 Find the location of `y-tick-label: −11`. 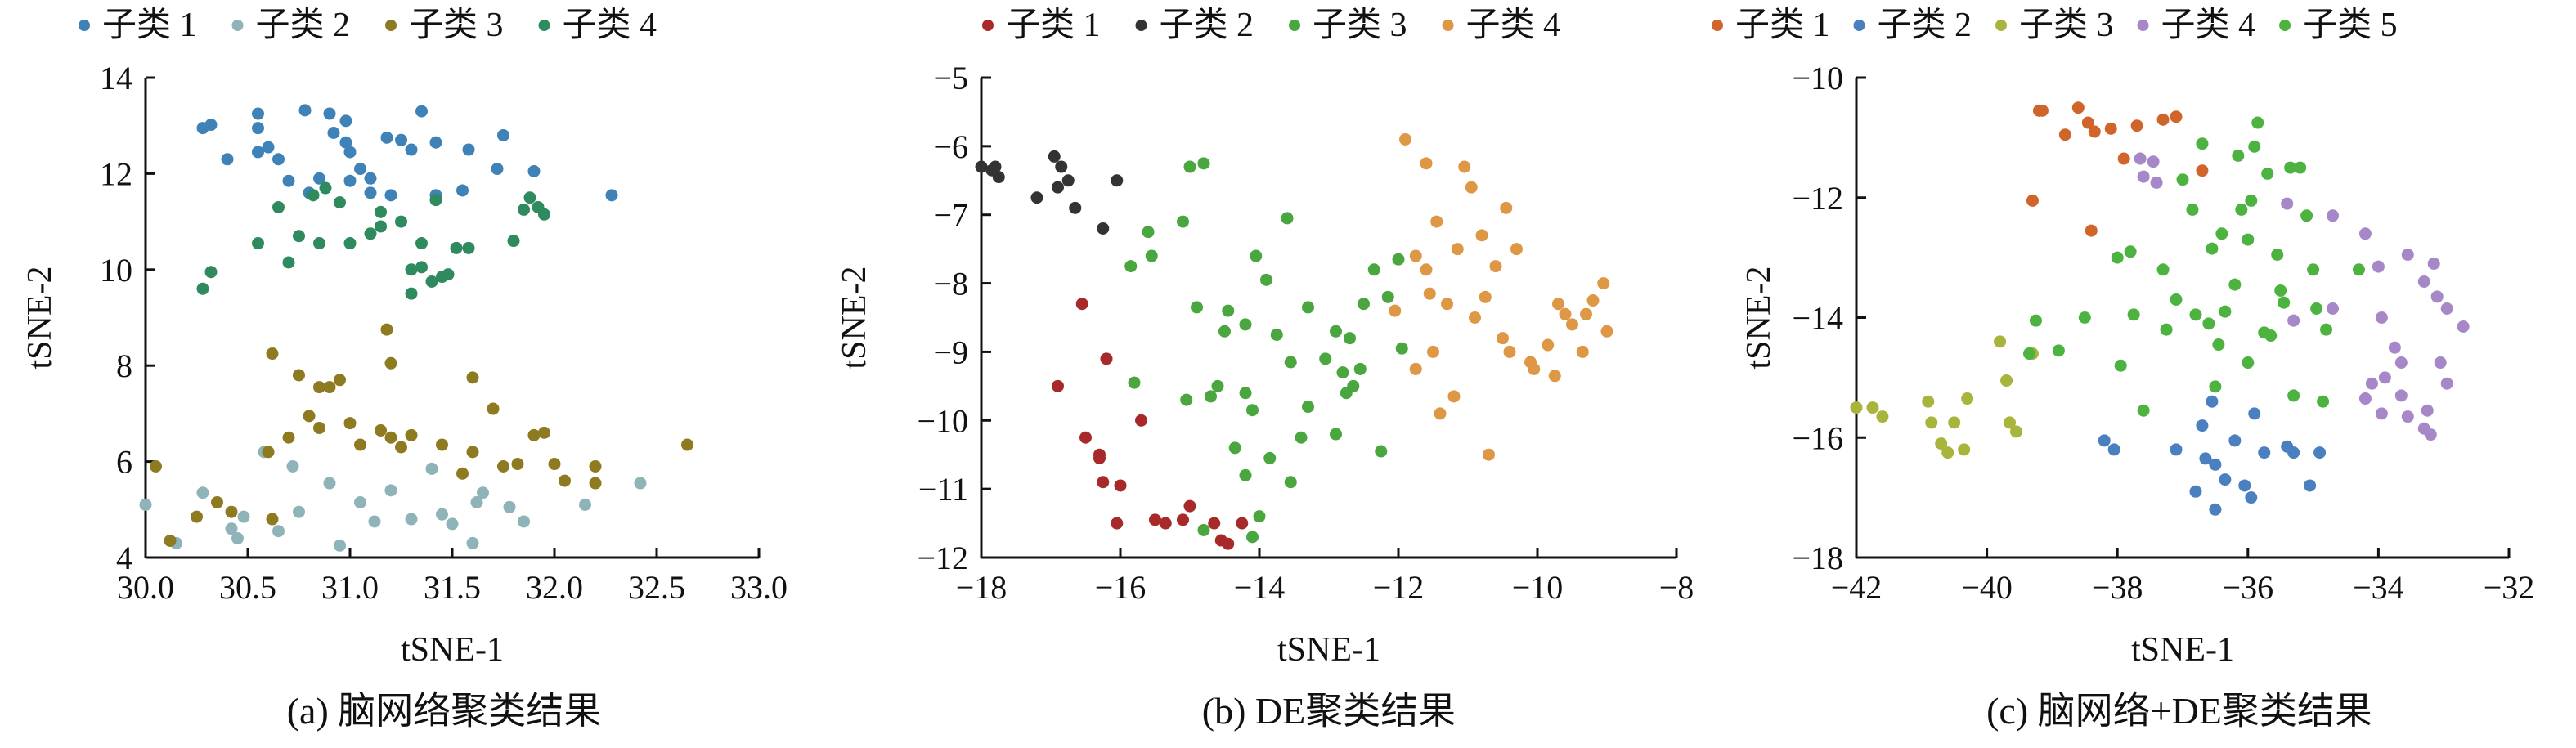

y-tick-label: −11 is located at coordinates (943, 489).